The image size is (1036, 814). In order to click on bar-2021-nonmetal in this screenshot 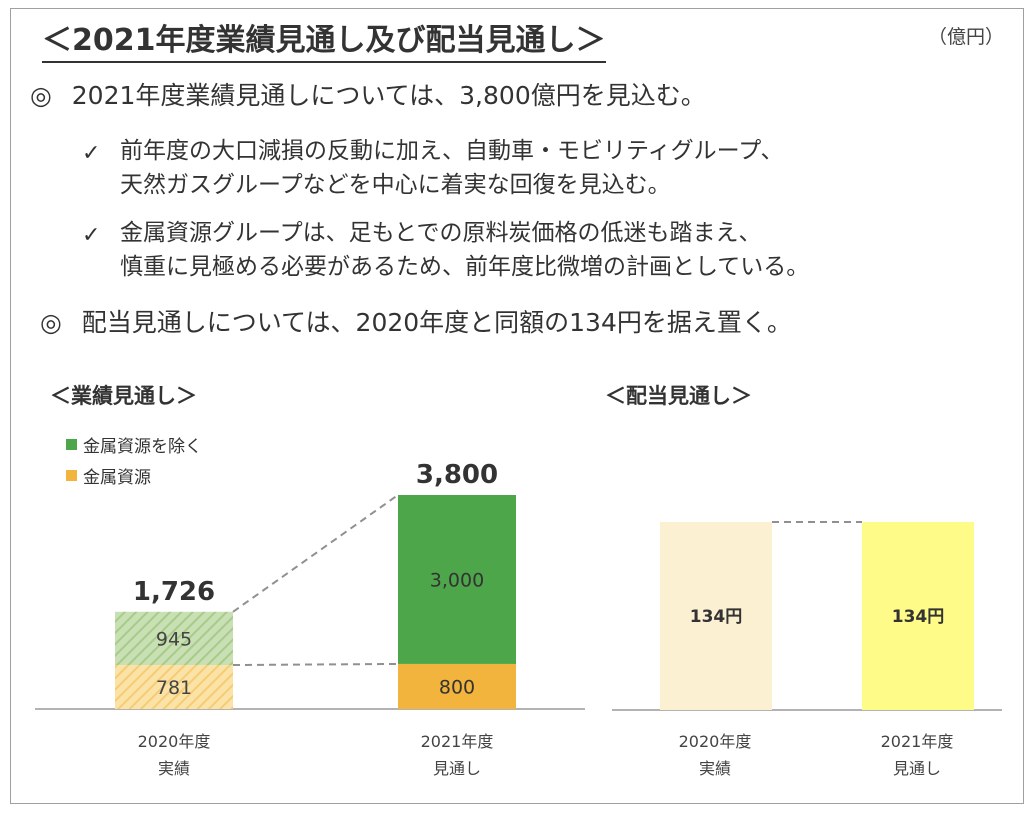, I will do `click(457, 579)`.